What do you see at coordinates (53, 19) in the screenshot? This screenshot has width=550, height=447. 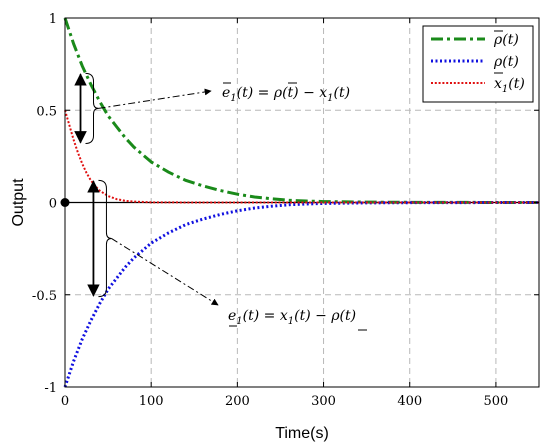 I see `y-tick-label: 1` at bounding box center [53, 19].